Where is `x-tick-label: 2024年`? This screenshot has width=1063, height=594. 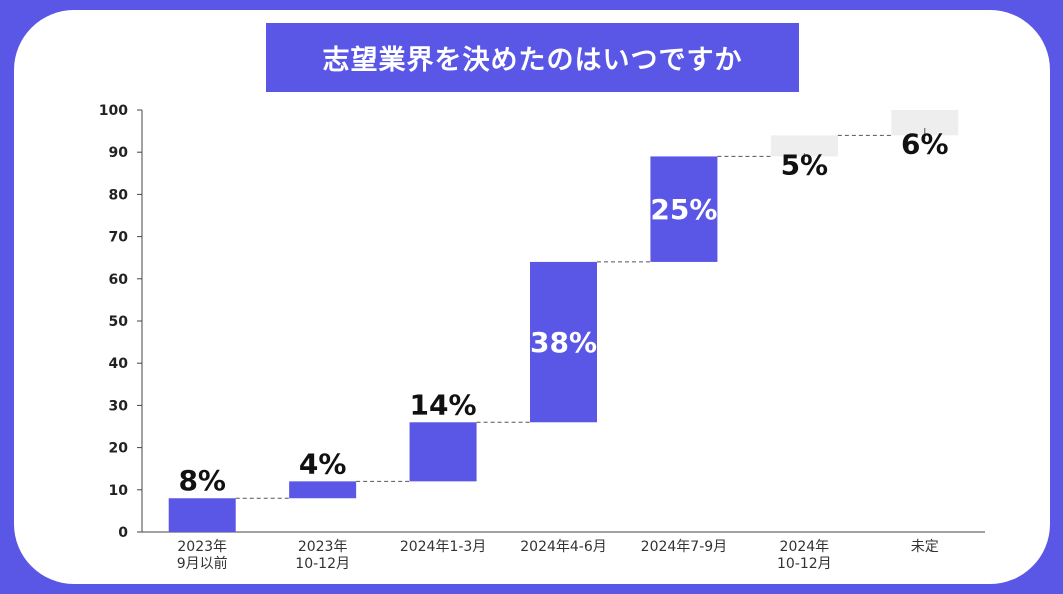
x-tick-label: 2024年 is located at coordinates (805, 547).